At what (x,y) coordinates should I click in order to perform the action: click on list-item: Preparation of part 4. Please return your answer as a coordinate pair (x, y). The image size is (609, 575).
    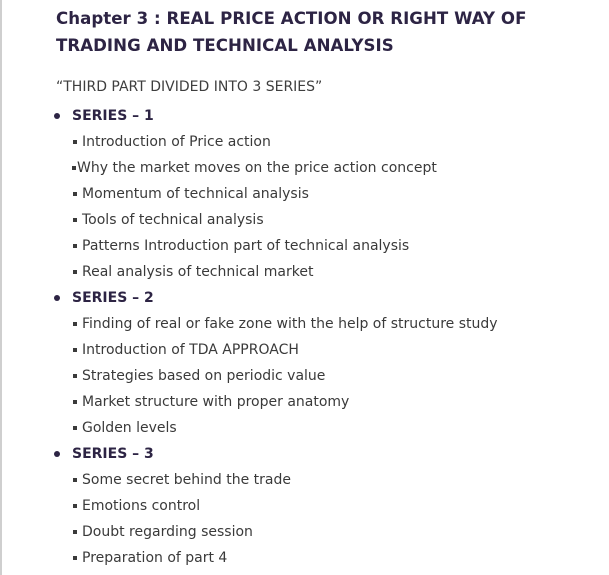
    Looking at the image, I should click on (328, 558).